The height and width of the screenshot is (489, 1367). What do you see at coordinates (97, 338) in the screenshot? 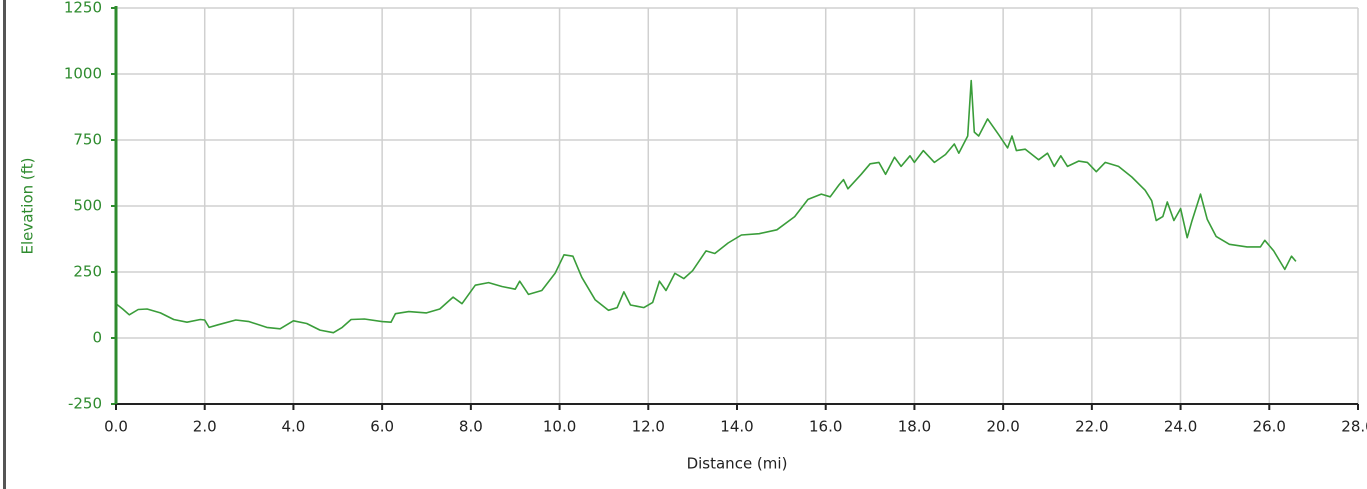
I see `y-tick-label: 0` at bounding box center [97, 338].